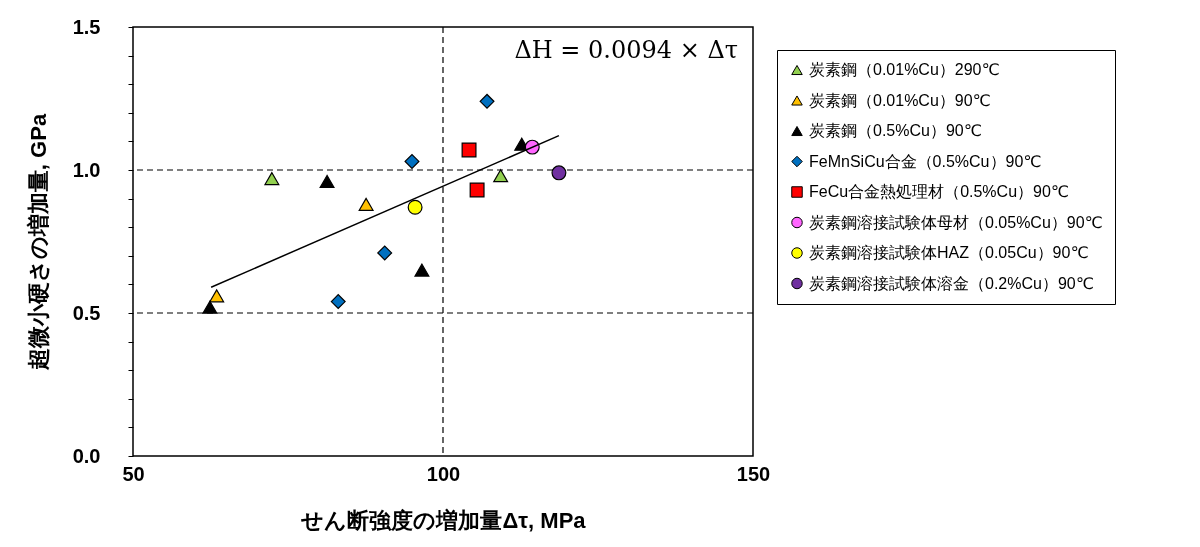 This screenshot has height=547, width=1200. Describe the element at coordinates (925, 161) in the screenshot. I see `legend-label: FeMnSiCu合金（0.5%Cu）90℃` at that location.